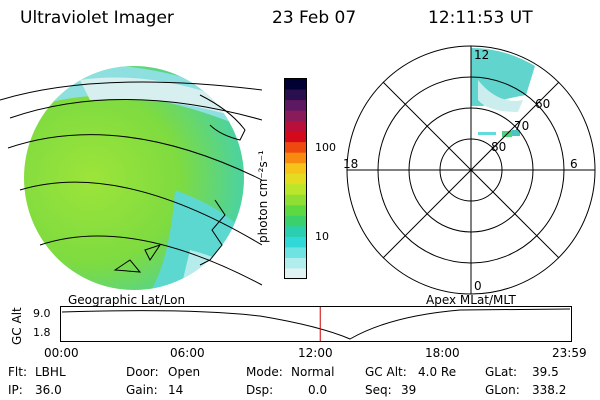  Describe the element at coordinates (127, 300) in the screenshot. I see `geographic-caption: Geographic Lat/Lon` at that location.